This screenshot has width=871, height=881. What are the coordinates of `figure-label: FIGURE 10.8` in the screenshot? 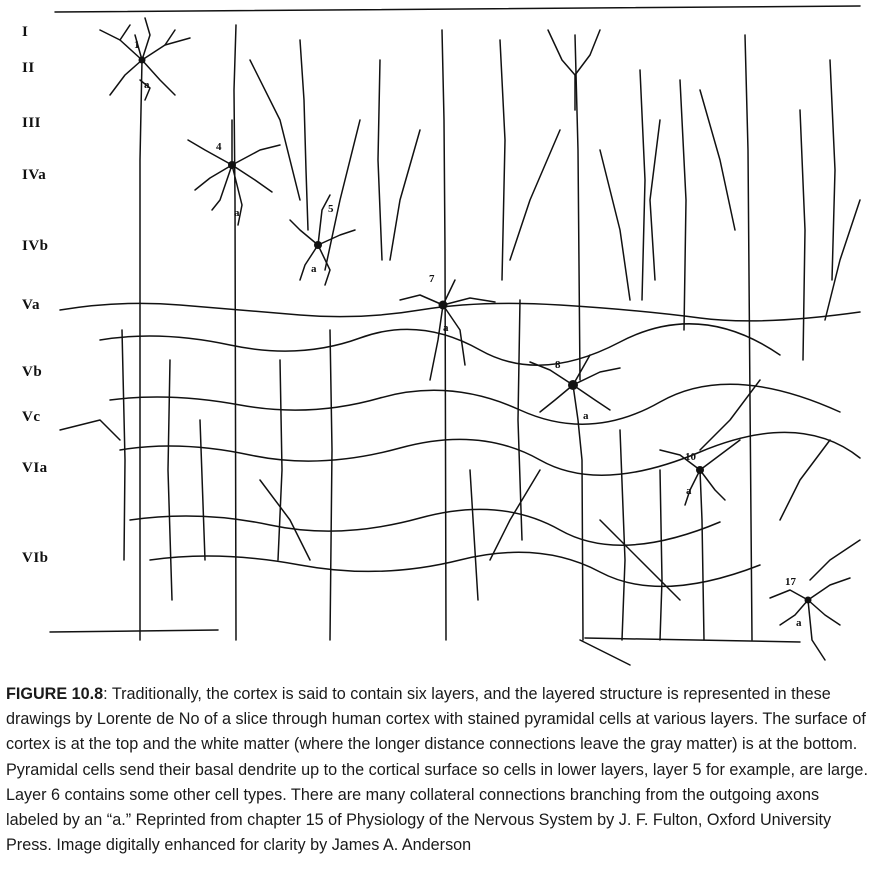 It's located at (55, 694).